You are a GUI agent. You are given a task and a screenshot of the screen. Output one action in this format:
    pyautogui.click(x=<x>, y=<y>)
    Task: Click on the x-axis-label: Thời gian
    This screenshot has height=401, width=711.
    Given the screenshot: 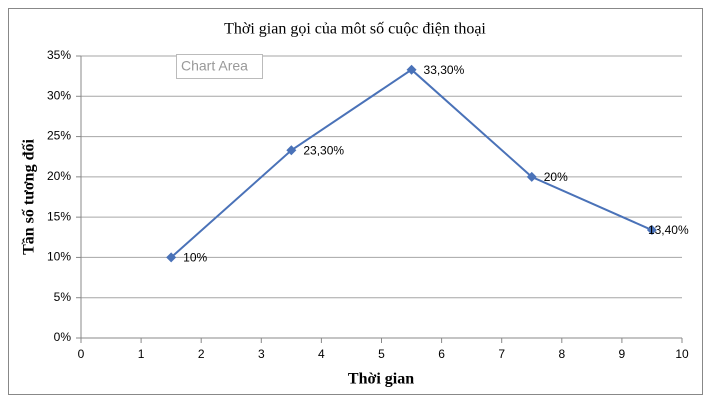 What is the action you would take?
    pyautogui.click(x=381, y=379)
    